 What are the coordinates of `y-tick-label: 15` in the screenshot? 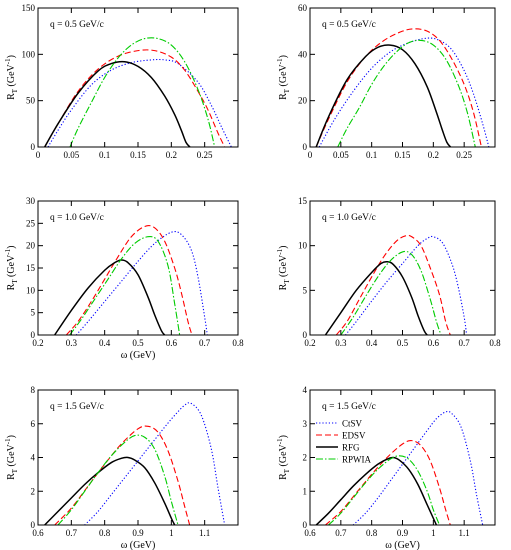 It's located at (303, 201).